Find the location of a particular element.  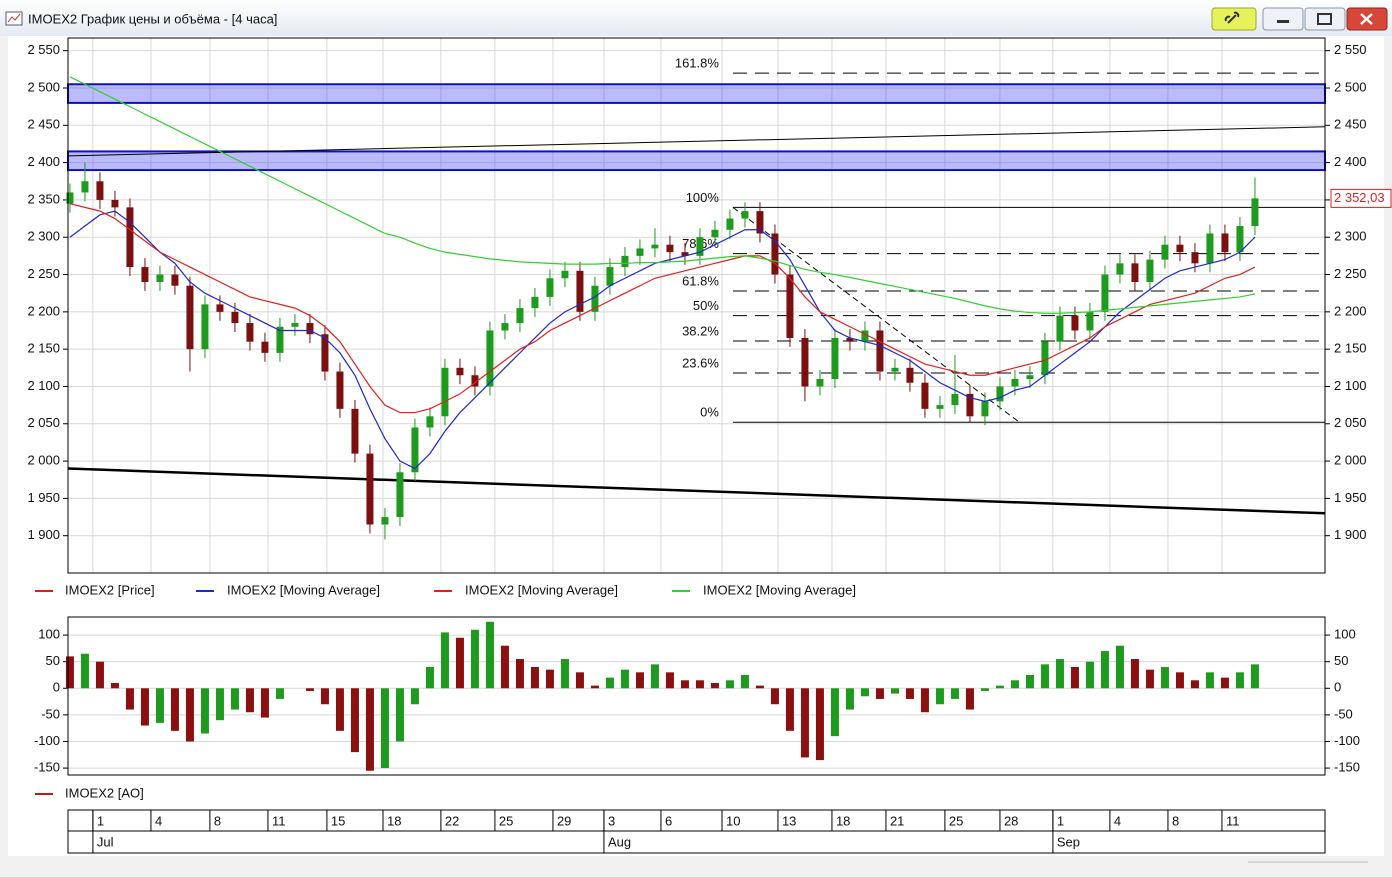

link-button is located at coordinates (1234, 19).